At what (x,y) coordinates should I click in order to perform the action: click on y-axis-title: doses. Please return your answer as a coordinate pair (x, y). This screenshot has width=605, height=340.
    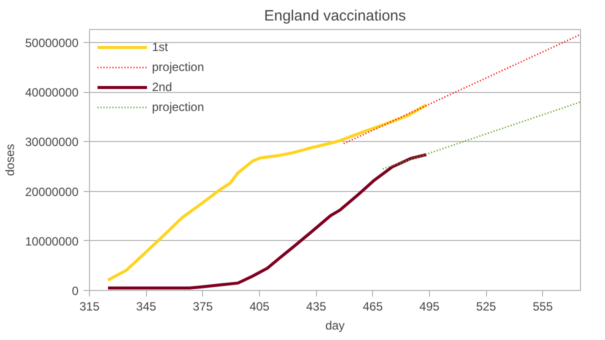
    Looking at the image, I should click on (10, 160).